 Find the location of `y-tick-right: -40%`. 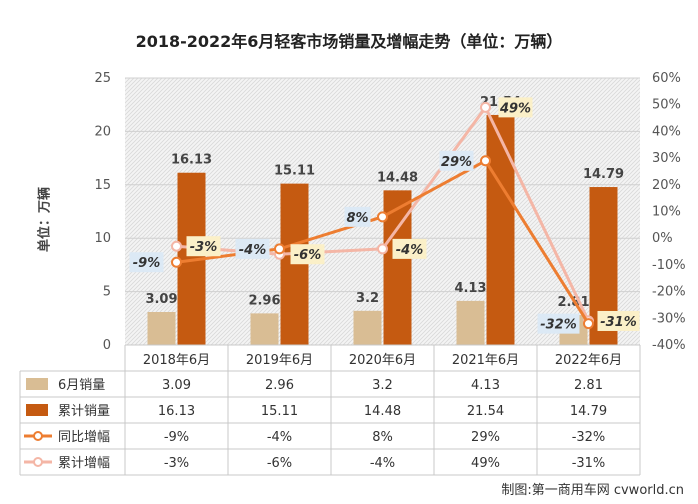

y-tick-right: -40% is located at coordinates (669, 345).